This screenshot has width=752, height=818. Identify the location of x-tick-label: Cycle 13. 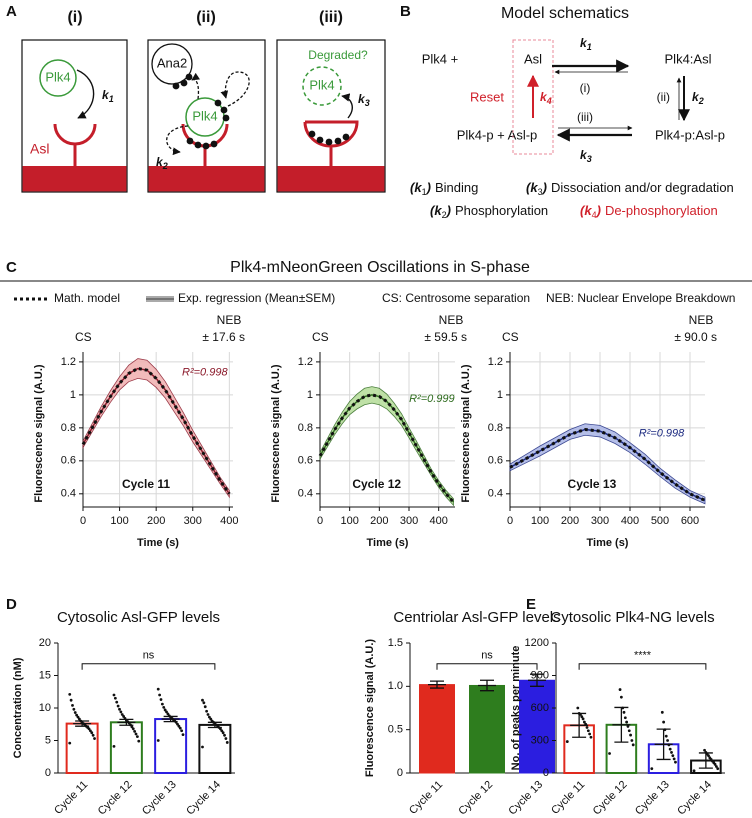
(159, 798).